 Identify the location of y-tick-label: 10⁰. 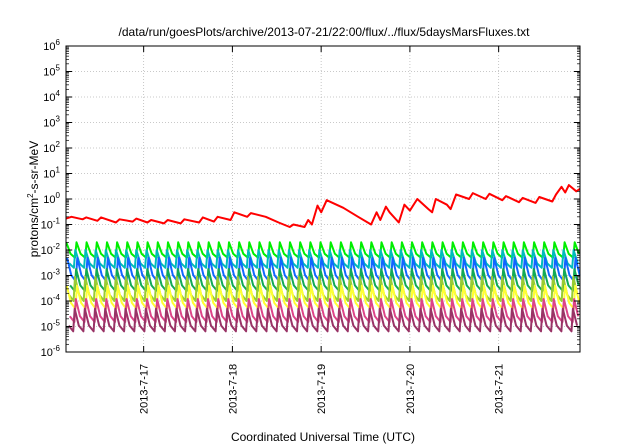
(51, 198).